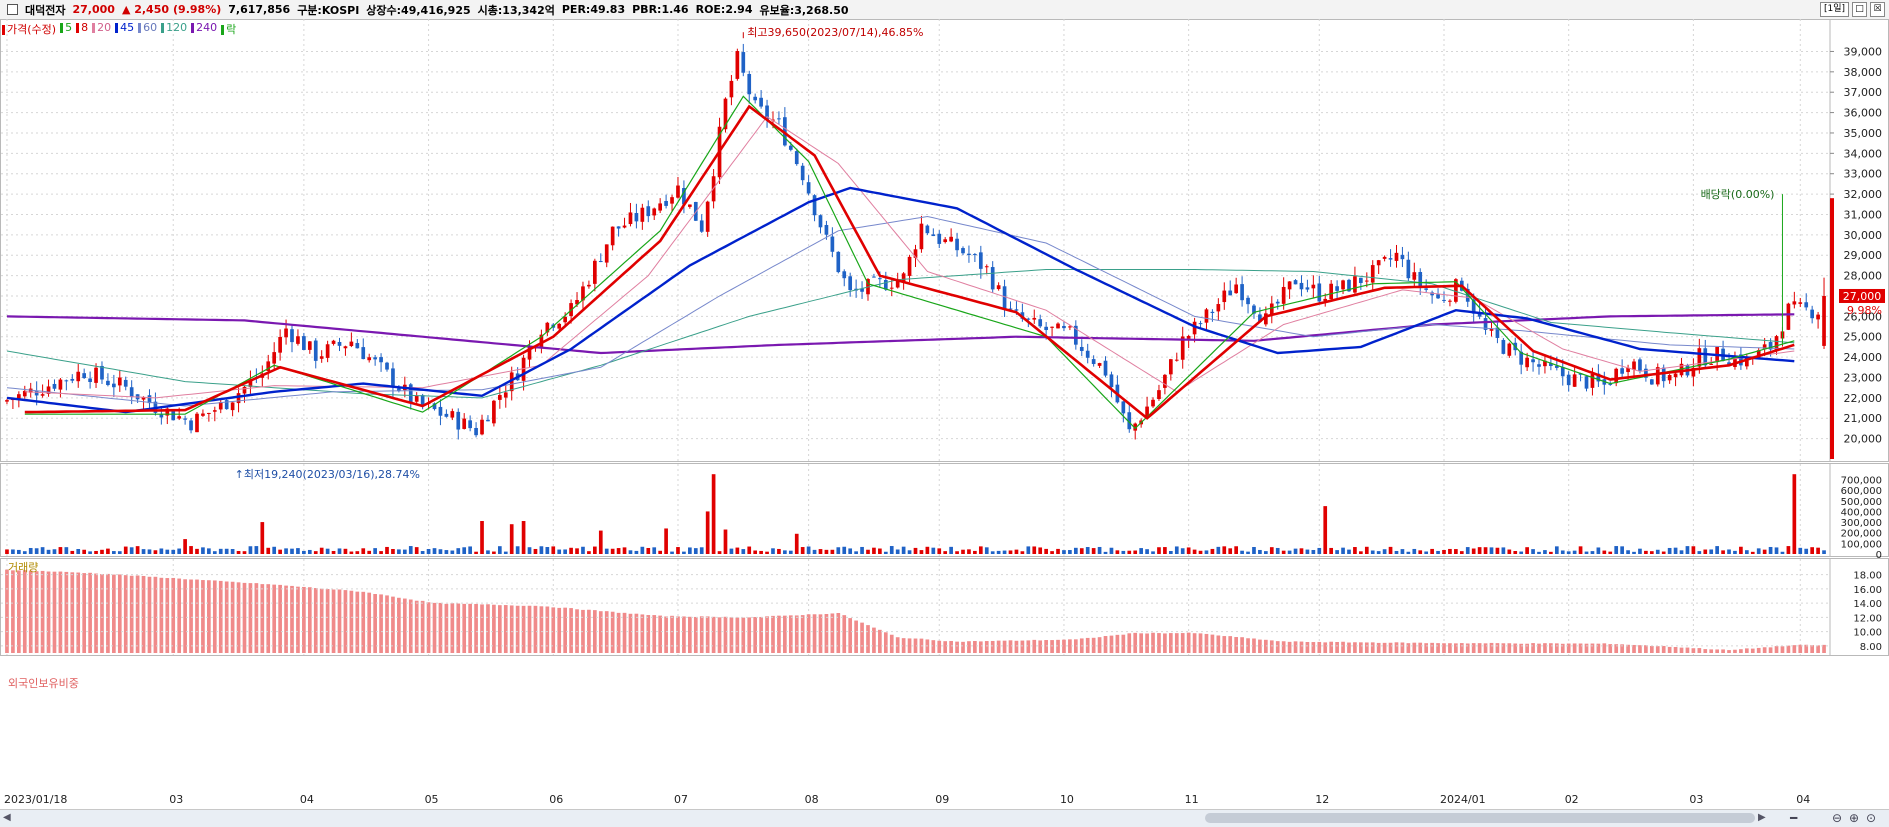 This screenshot has height=827, width=1889. What do you see at coordinates (660, 9) in the screenshot?
I see `pbr-value: PBR:1.46` at bounding box center [660, 9].